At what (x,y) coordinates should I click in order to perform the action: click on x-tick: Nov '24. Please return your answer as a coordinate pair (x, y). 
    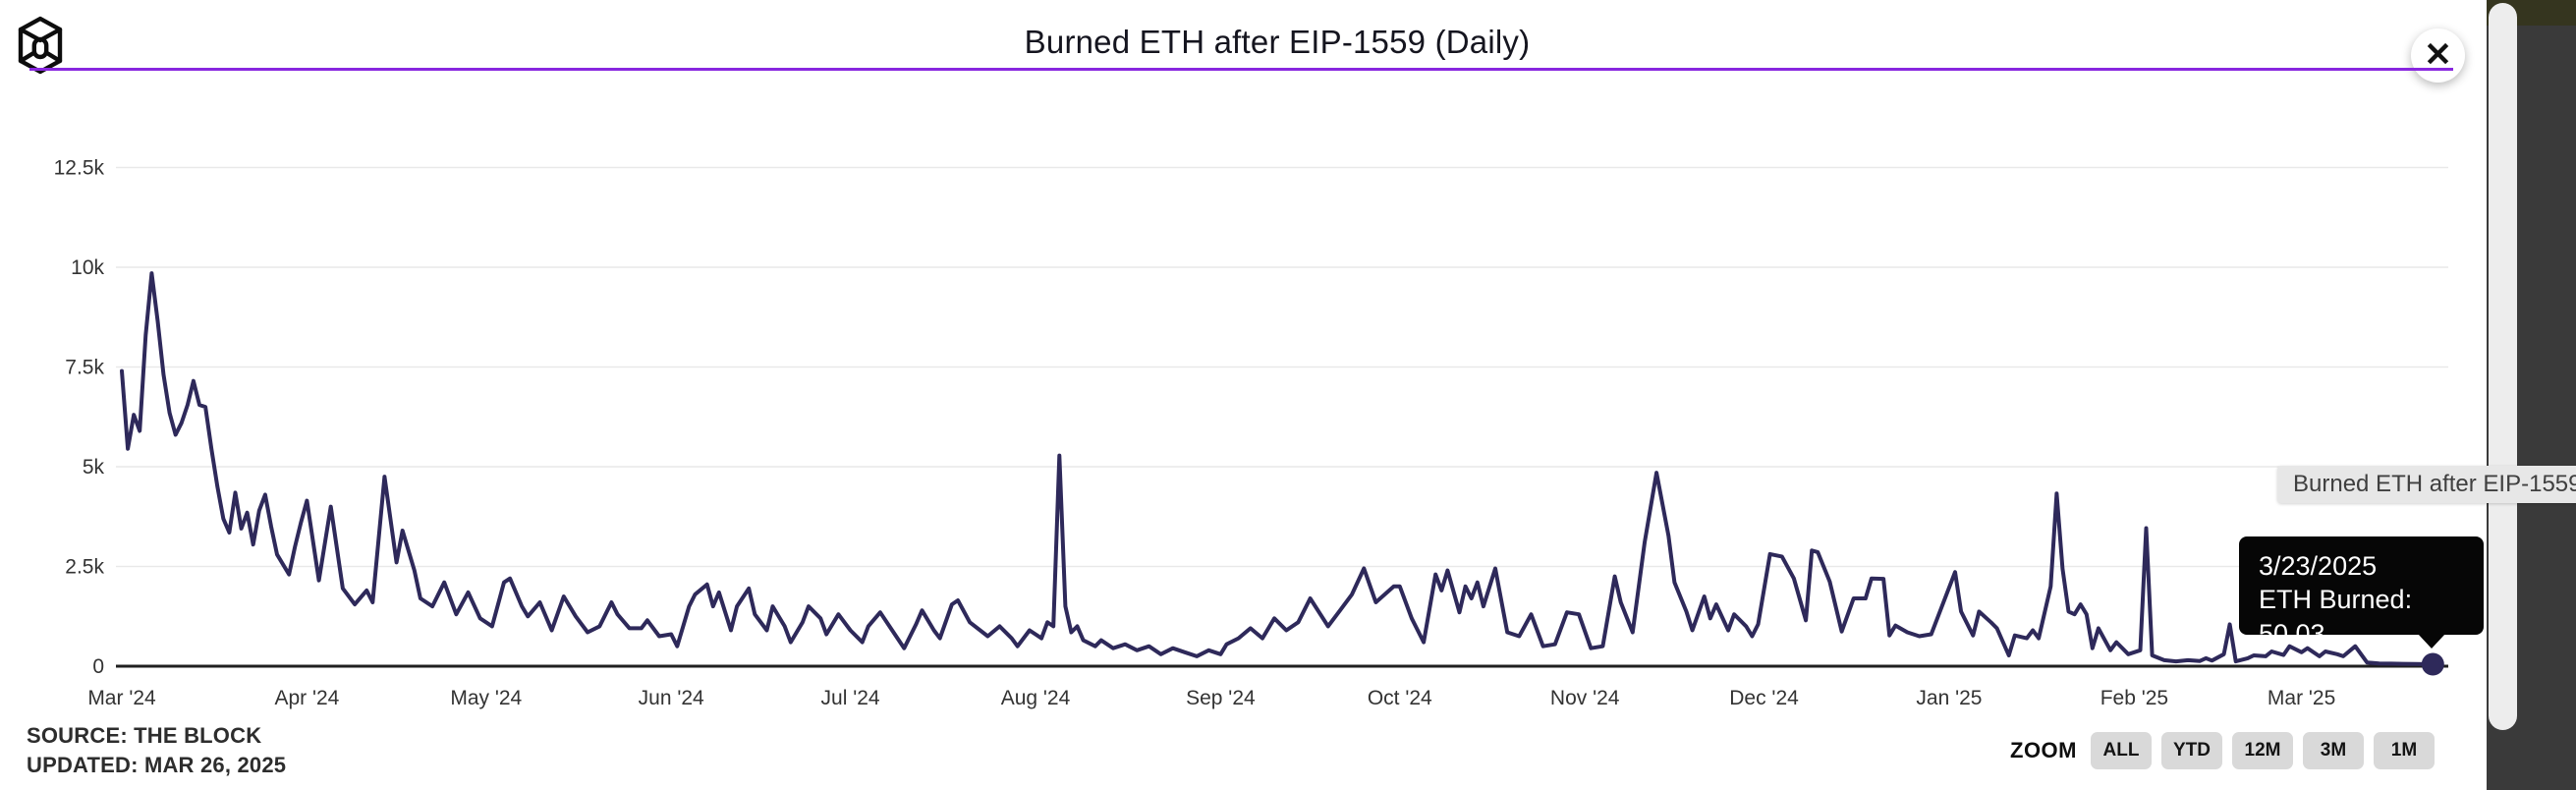
    Looking at the image, I should click on (1585, 698).